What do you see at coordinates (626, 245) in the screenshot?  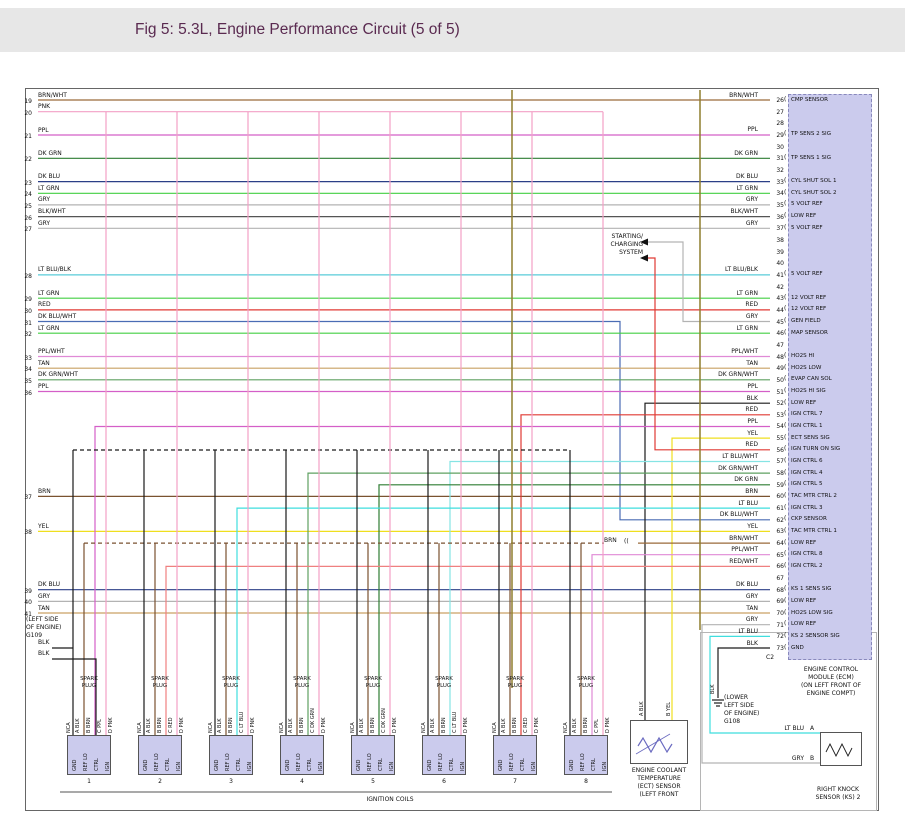 I see `starting-charging-label: STARTING/ CHARGING SYSTEM` at bounding box center [626, 245].